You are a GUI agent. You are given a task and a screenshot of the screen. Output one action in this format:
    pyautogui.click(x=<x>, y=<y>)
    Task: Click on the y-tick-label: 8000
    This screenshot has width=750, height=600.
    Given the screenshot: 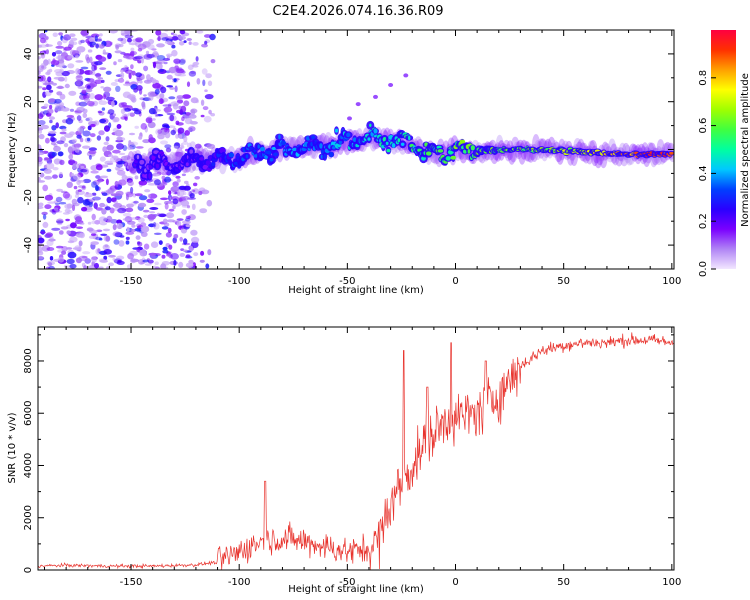 What is the action you would take?
    pyautogui.click(x=28, y=360)
    